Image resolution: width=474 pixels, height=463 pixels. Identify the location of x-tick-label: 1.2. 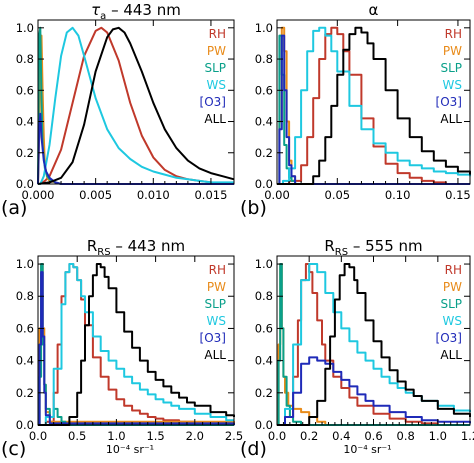
(467, 436).